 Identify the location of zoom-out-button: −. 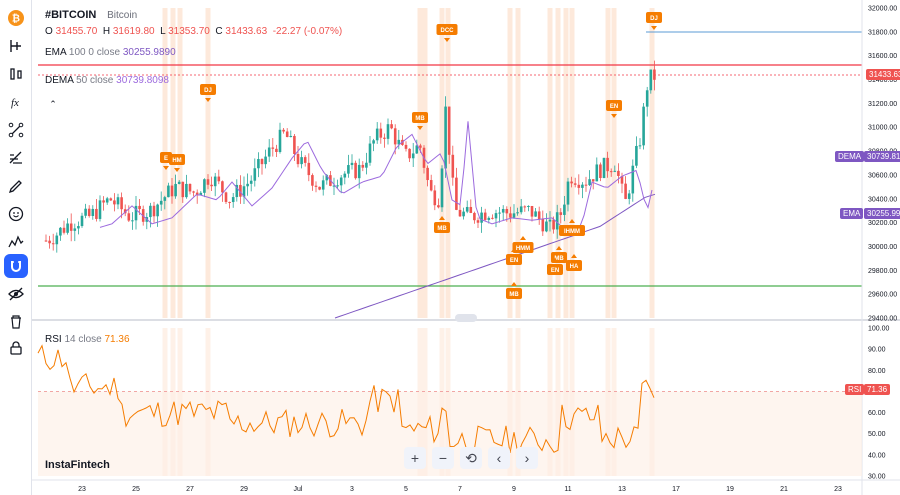
(443, 458).